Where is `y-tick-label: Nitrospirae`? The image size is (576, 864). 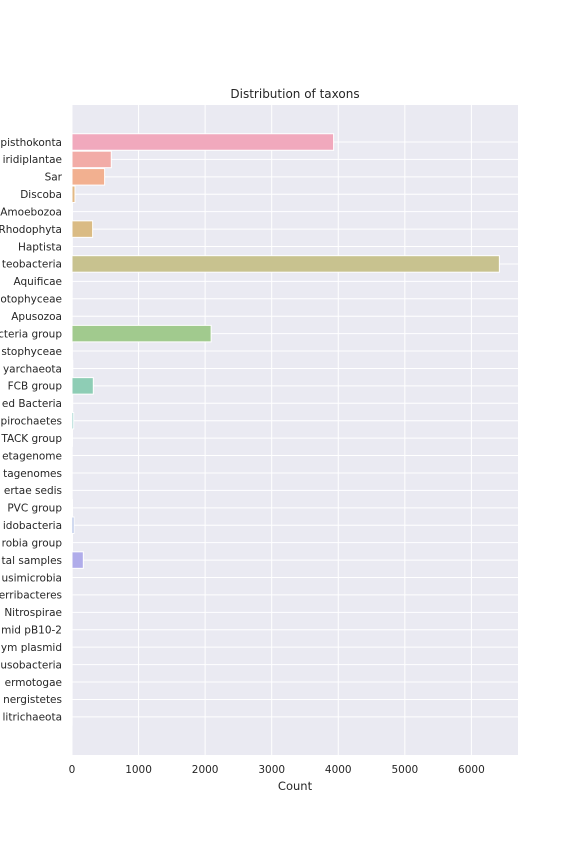
y-tick-label: Nitrospirae is located at coordinates (33, 613).